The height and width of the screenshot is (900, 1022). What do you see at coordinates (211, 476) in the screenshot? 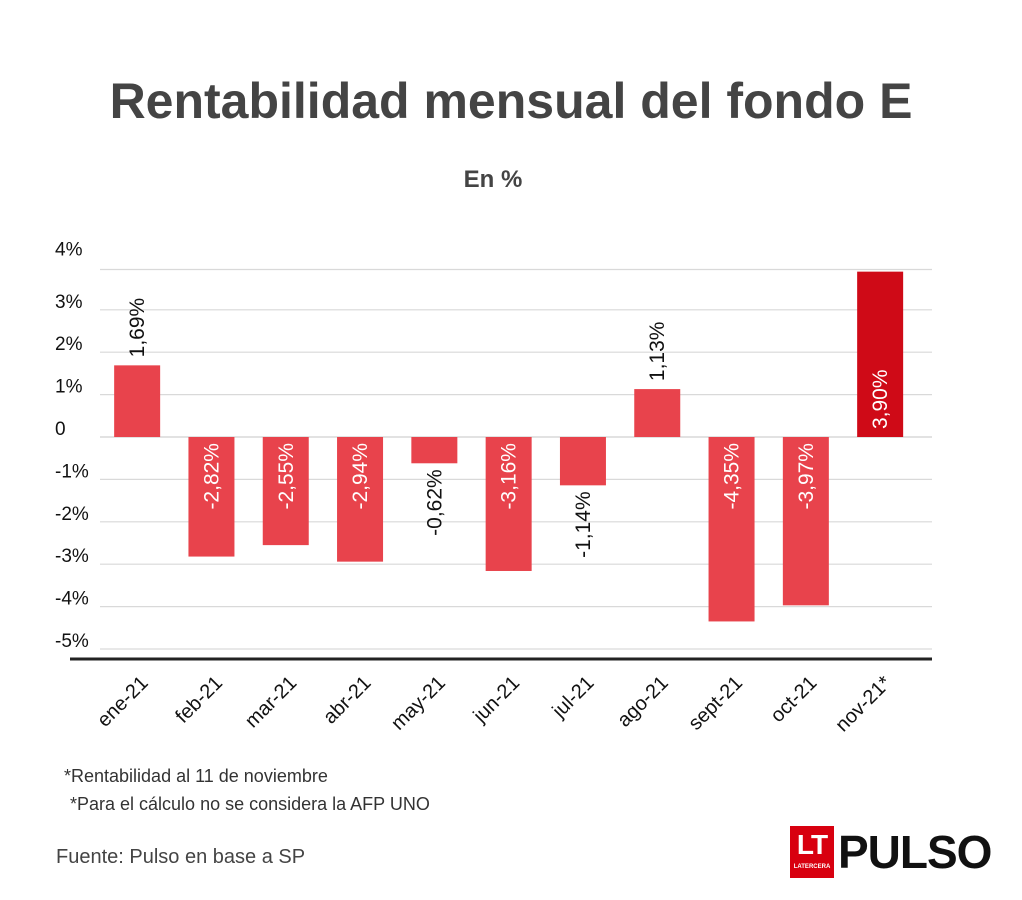
I see `data-label: -2,82%` at bounding box center [211, 476].